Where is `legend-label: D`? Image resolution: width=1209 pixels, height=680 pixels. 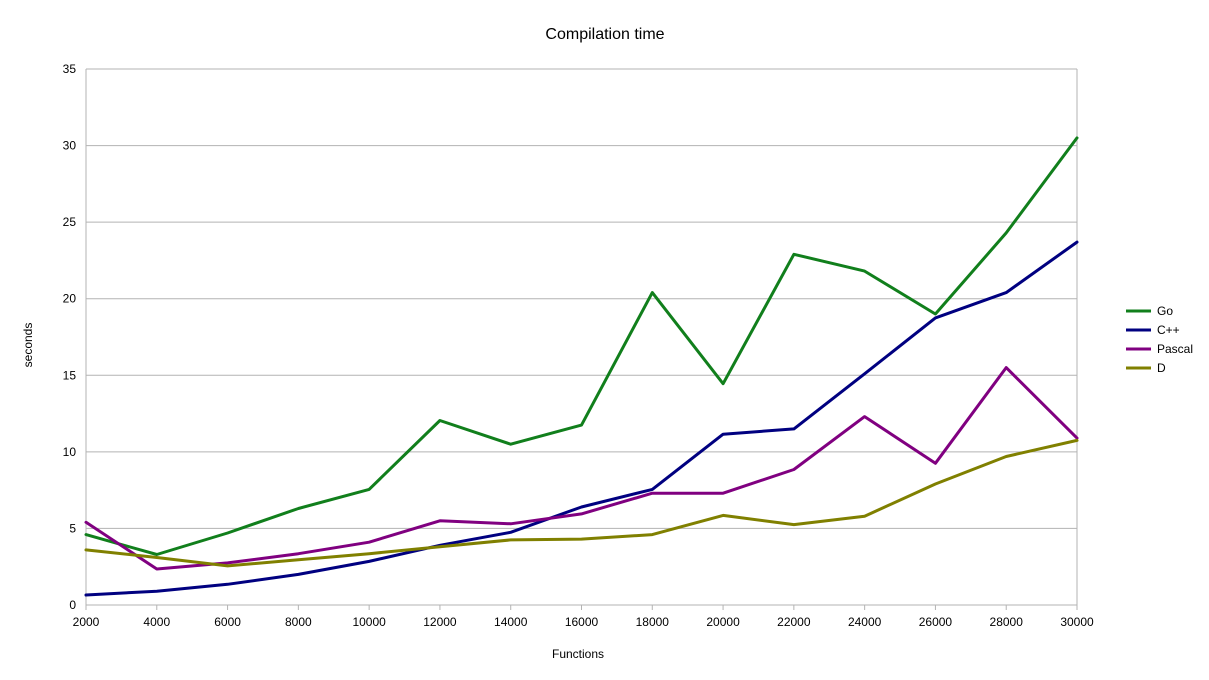 legend-label: D is located at coordinates (1161, 368).